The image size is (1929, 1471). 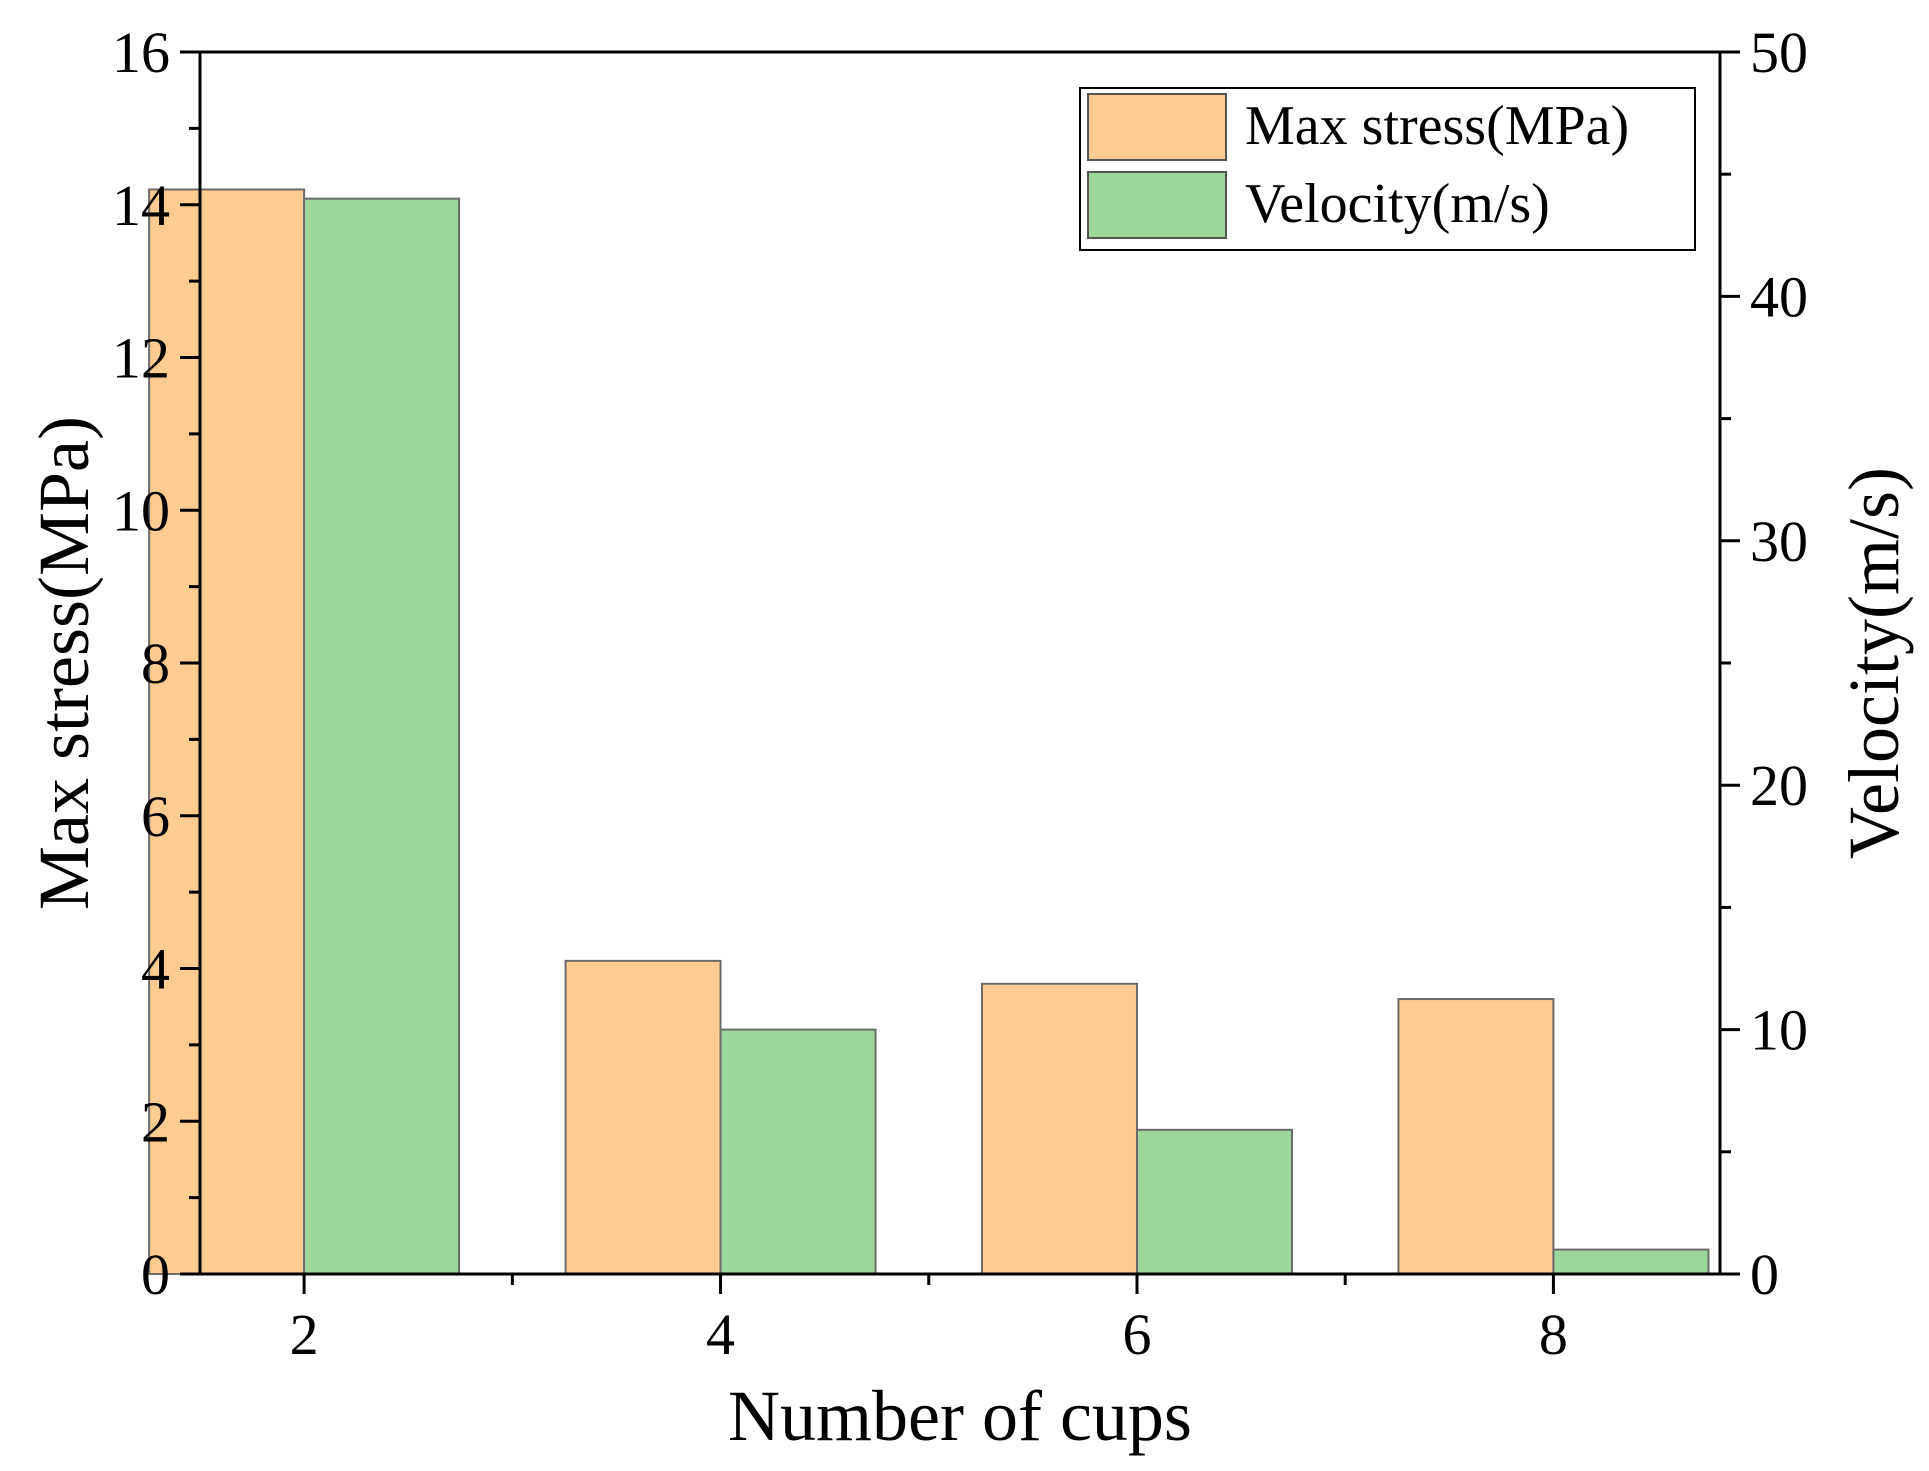 What do you see at coordinates (1779, 541) in the screenshot?
I see `right-y-tick-label: 30` at bounding box center [1779, 541].